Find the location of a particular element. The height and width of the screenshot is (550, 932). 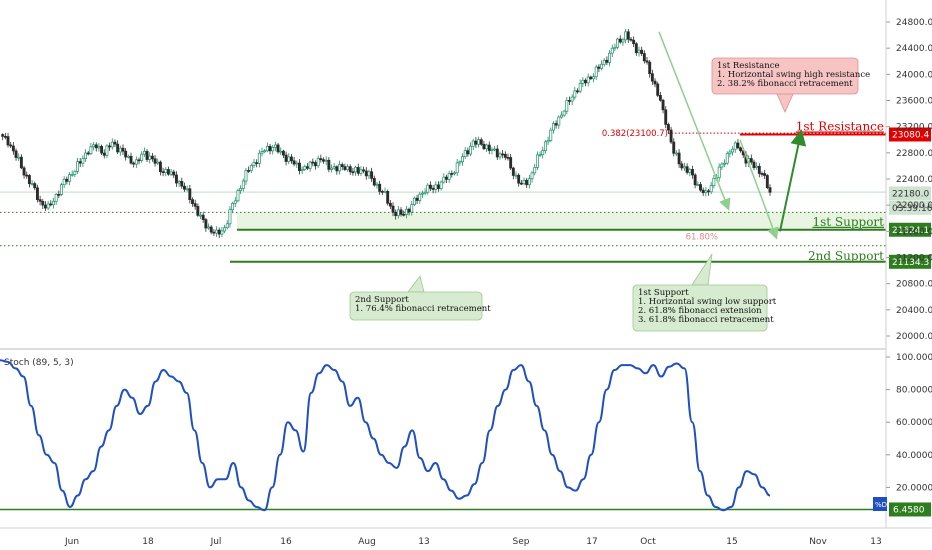

x-tick-label: Oct is located at coordinates (648, 542).